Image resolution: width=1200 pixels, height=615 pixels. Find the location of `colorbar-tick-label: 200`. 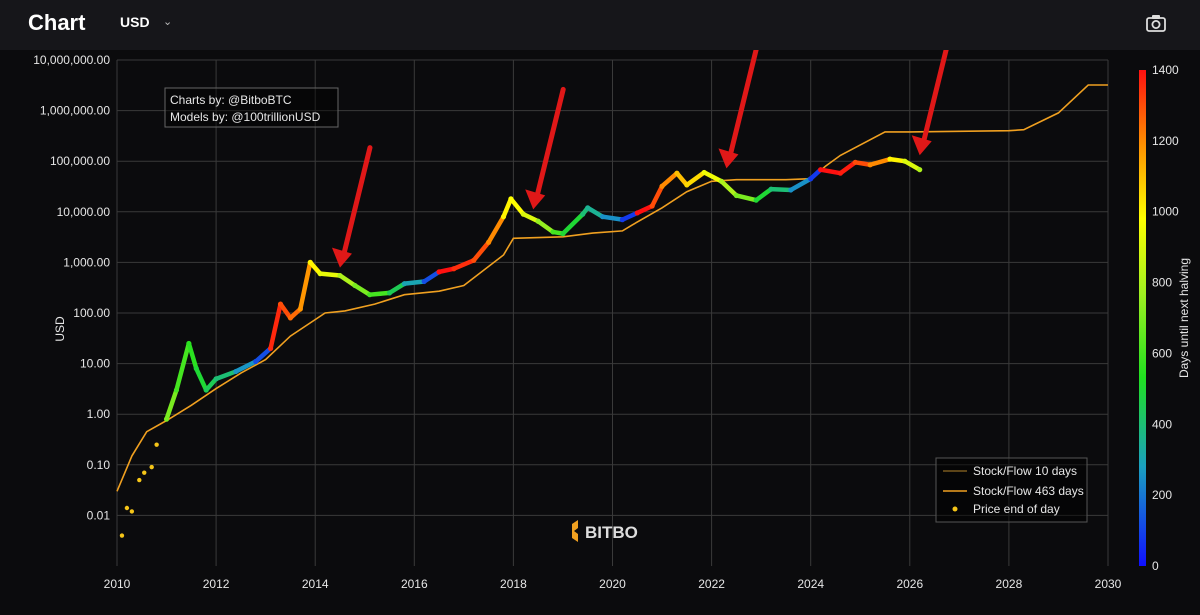

colorbar-tick-label: 200 is located at coordinates (1162, 495).